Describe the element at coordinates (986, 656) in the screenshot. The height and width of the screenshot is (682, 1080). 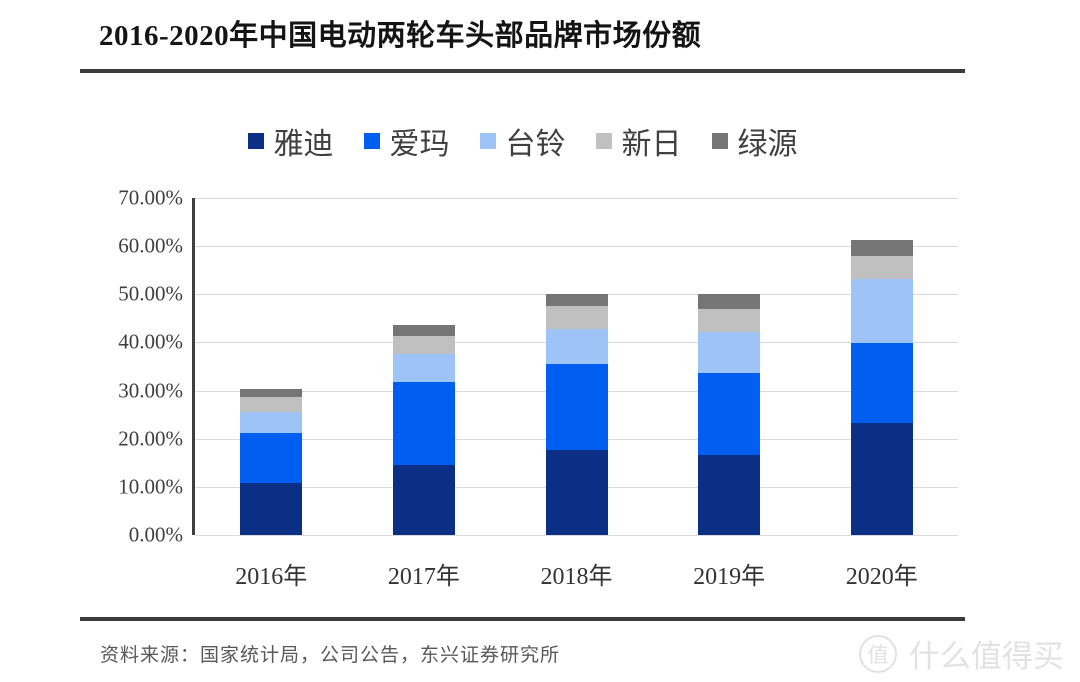
I see `watermark-text: 什么值得买` at that location.